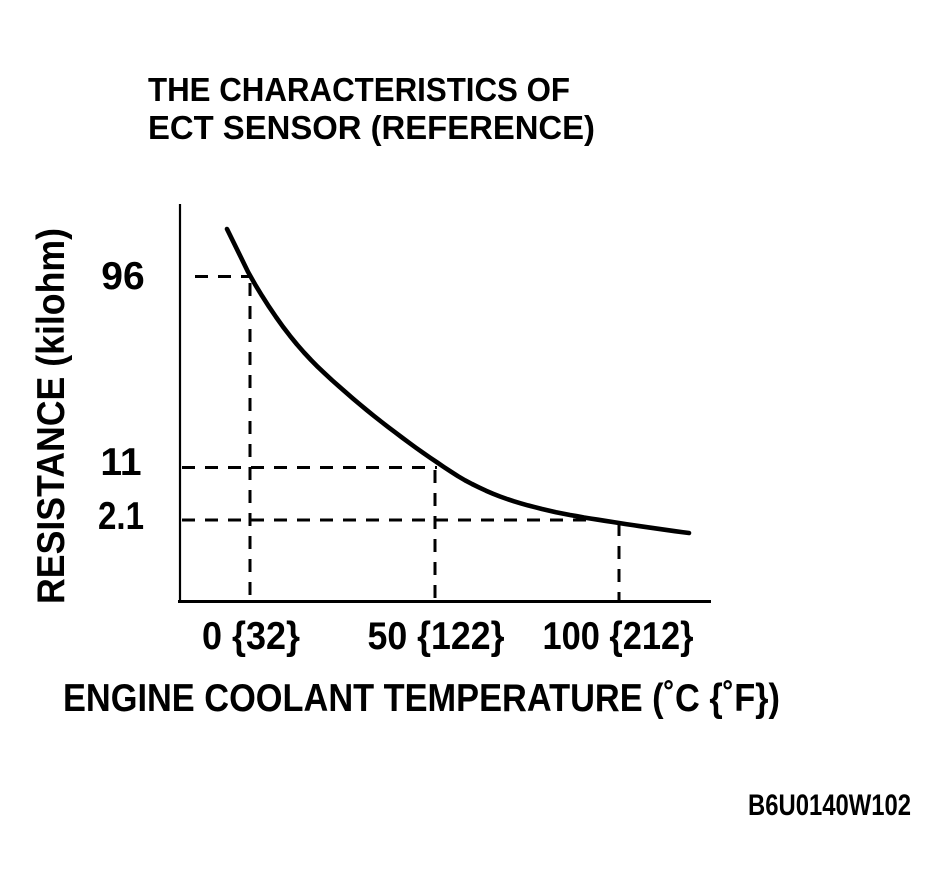 The image size is (947, 890). I want to click on svg-text: THE CHARACTERISTICS OF, so click(359, 89).